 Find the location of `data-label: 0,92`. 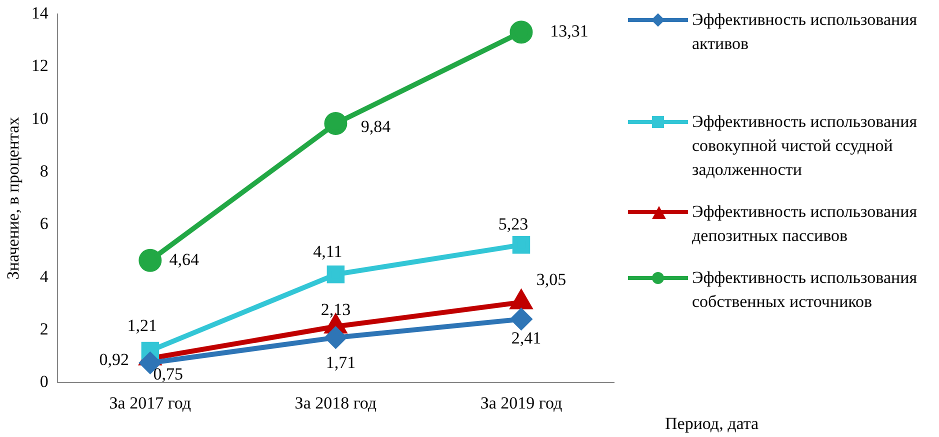

data-label: 0,92 is located at coordinates (114, 359).